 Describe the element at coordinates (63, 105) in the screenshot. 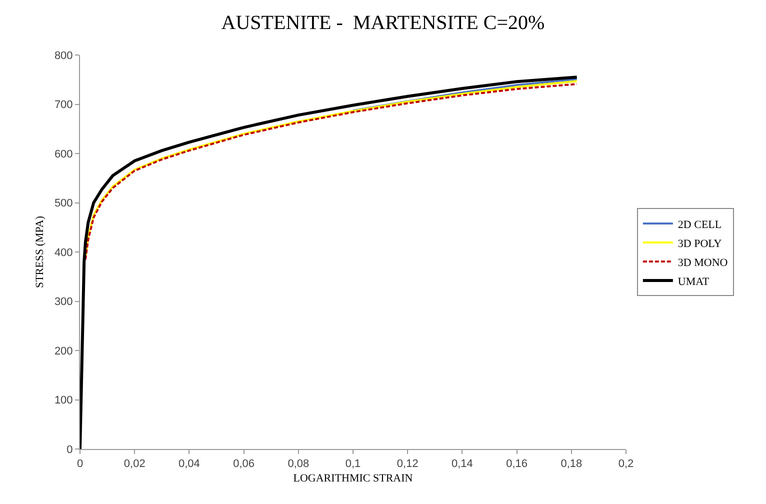

I see `y-tick-label: 700` at that location.